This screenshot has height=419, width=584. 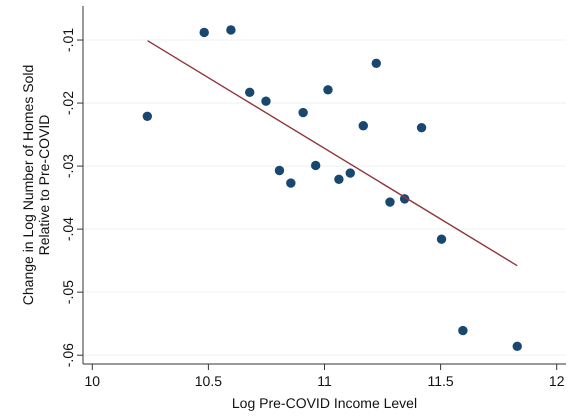 I want to click on y-tick-label: -.02, so click(x=68, y=103).